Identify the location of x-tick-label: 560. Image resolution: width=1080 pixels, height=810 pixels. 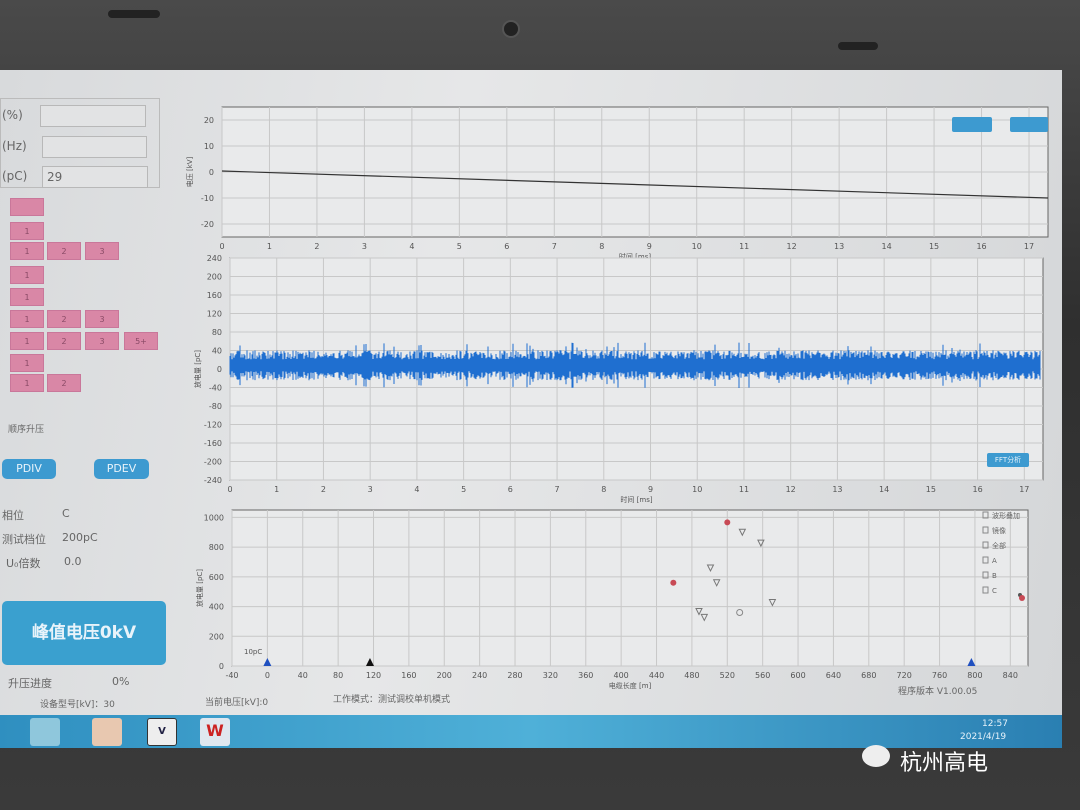
(762, 675).